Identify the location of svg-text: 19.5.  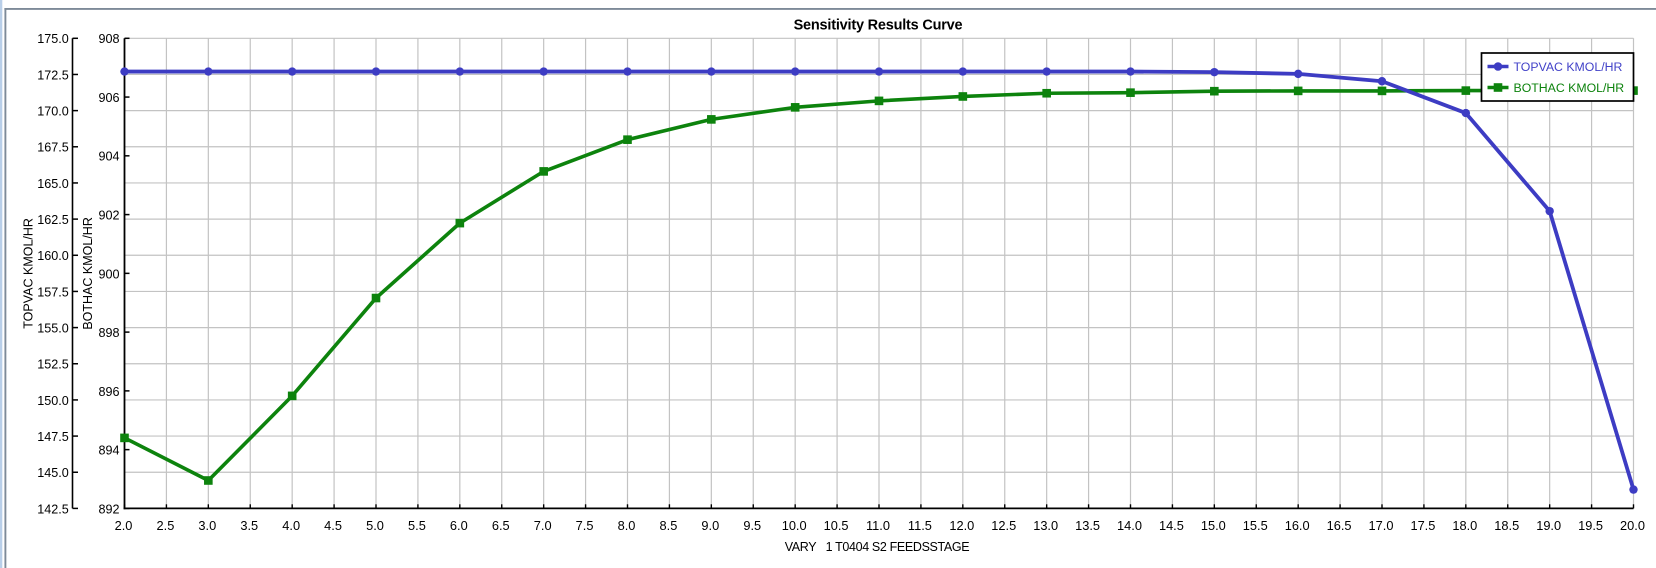
(1590, 525).